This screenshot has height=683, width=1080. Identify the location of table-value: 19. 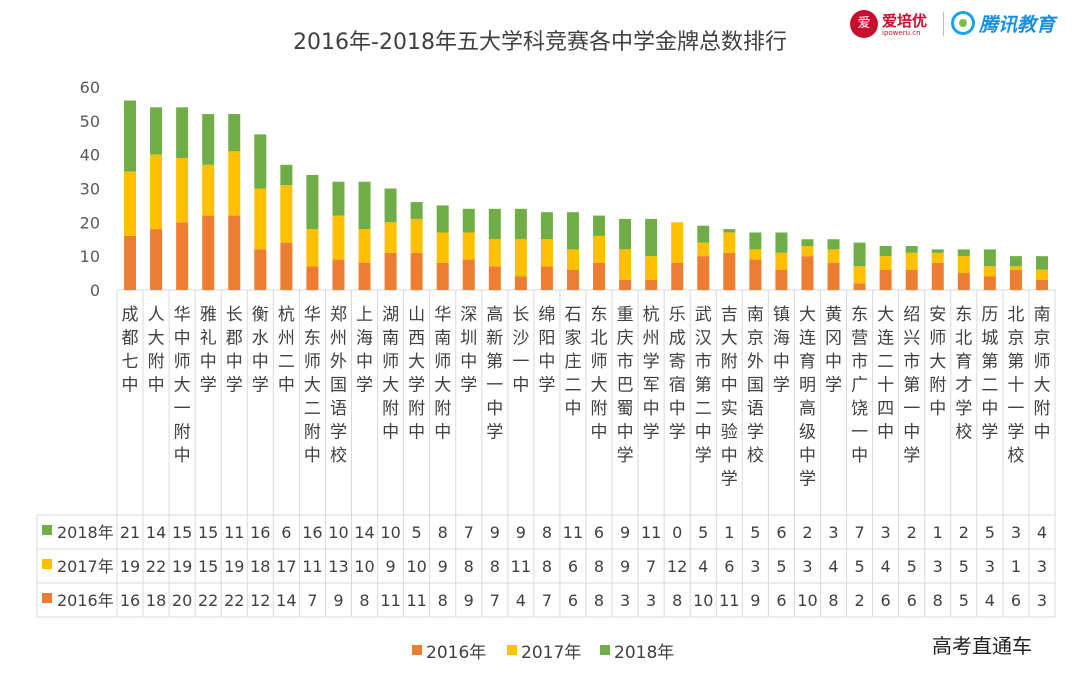
(182, 566).